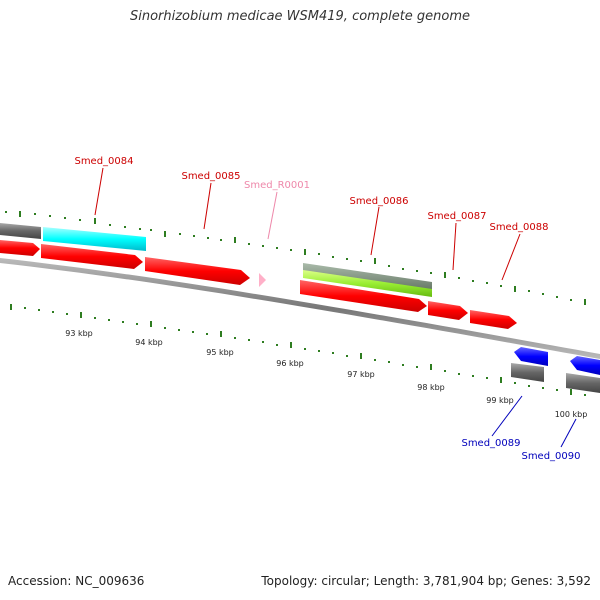 This screenshot has width=600, height=600. I want to click on scale-label-99kbp: 99 kbp, so click(500, 400).